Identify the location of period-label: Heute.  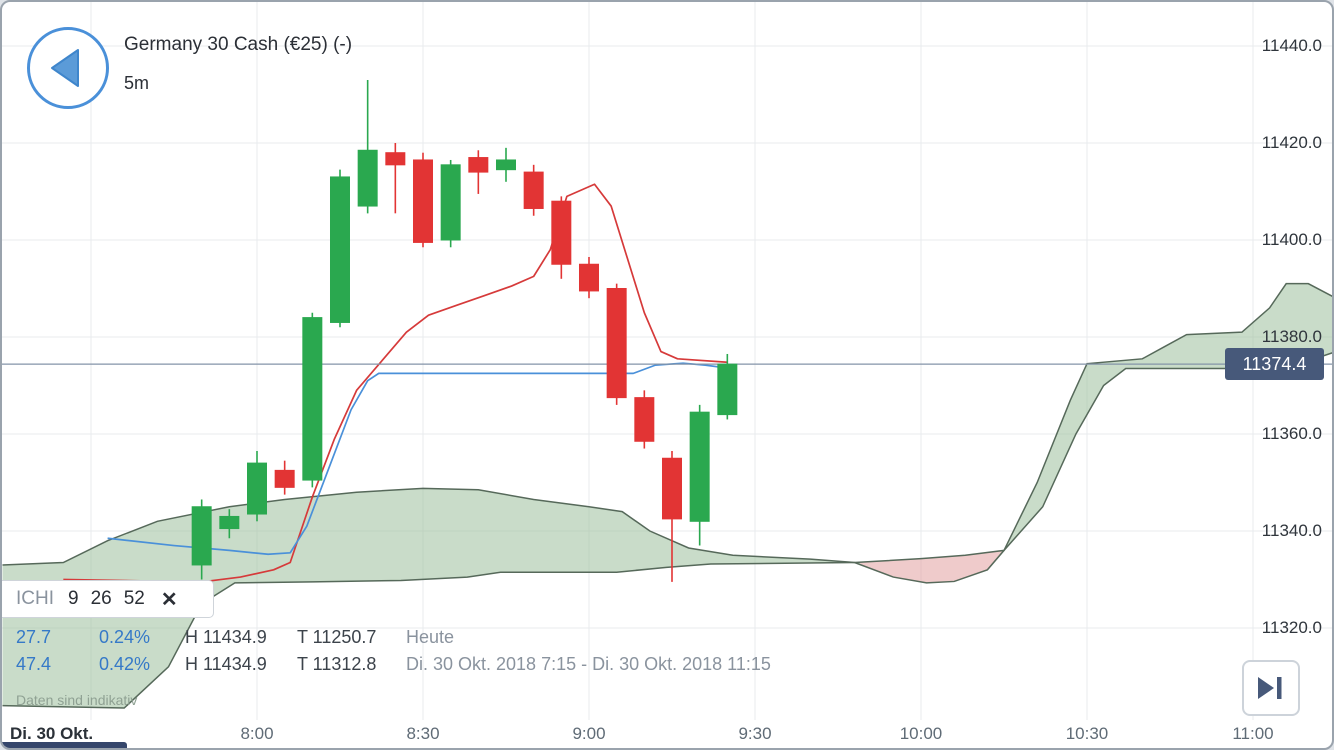
(430, 637).